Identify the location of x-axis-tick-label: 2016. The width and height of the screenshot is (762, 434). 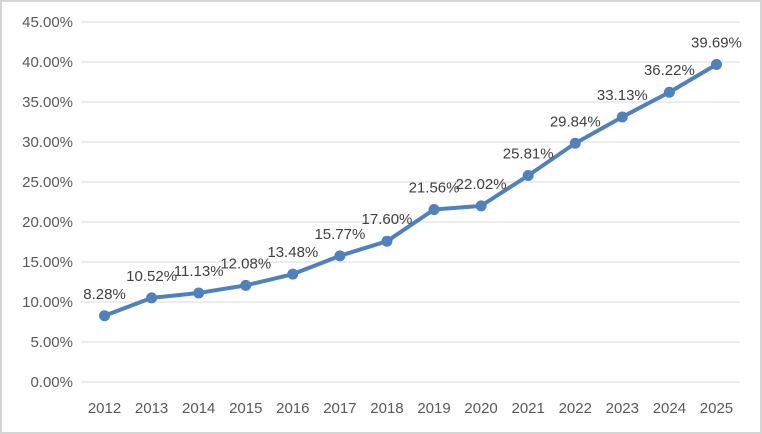
(292, 408).